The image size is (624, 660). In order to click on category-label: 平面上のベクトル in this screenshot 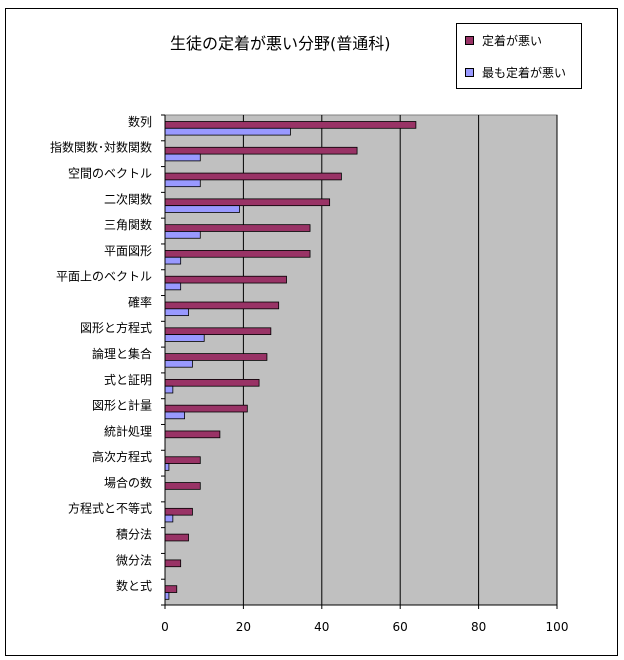, I will do `click(104, 277)`.